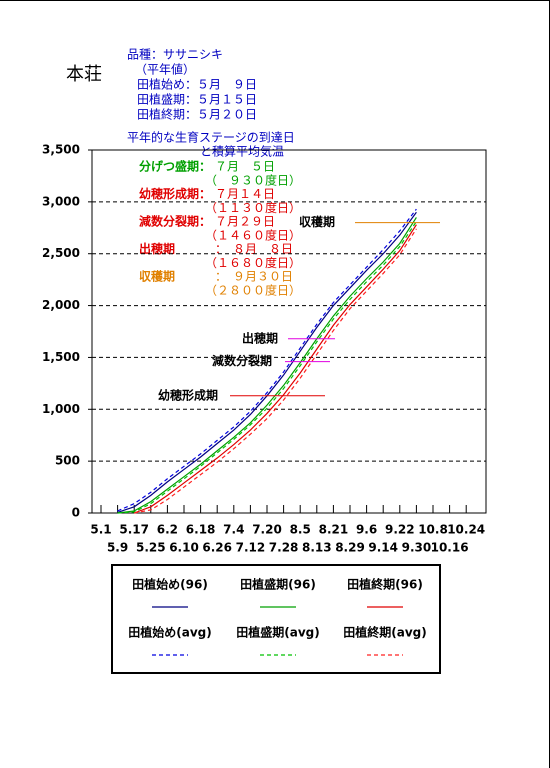  I want to click on x-tick-label: 5.25, so click(151, 548).